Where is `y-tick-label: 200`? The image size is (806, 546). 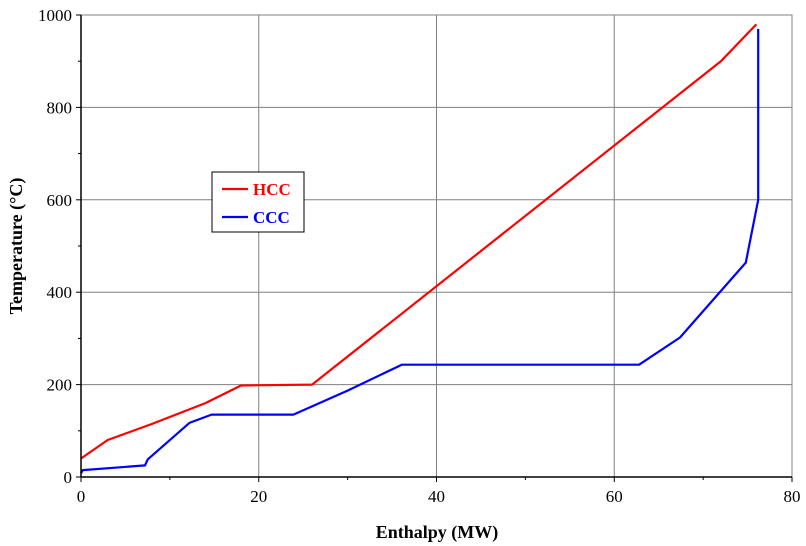
y-tick-label: 200 is located at coordinates (60, 385).